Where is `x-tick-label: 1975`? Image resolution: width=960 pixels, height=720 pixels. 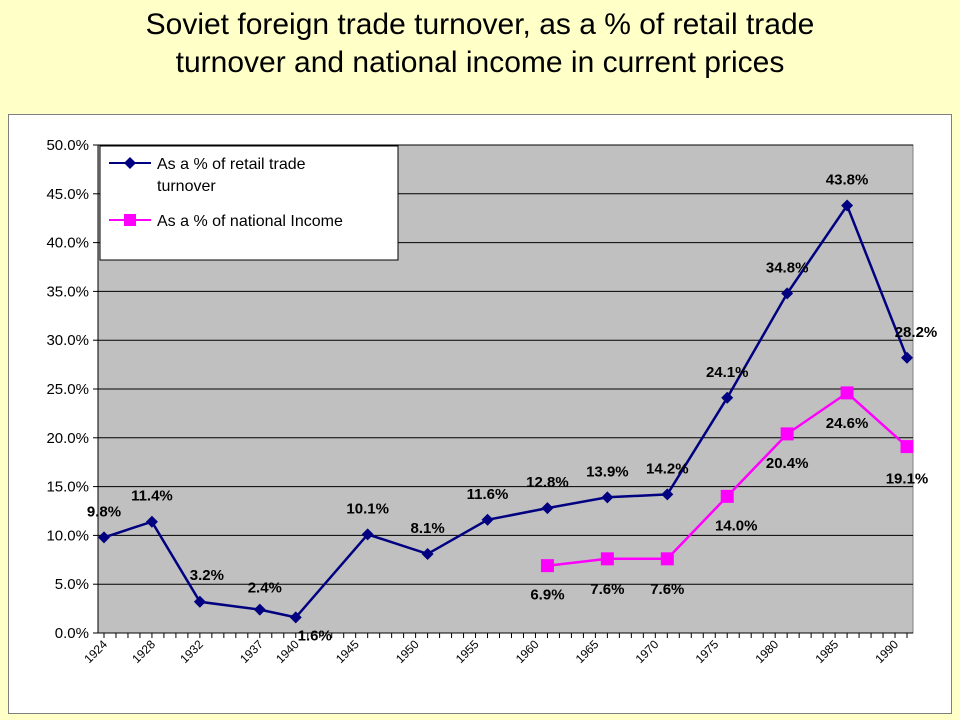 x-tick-label: 1975 is located at coordinates (707, 651).